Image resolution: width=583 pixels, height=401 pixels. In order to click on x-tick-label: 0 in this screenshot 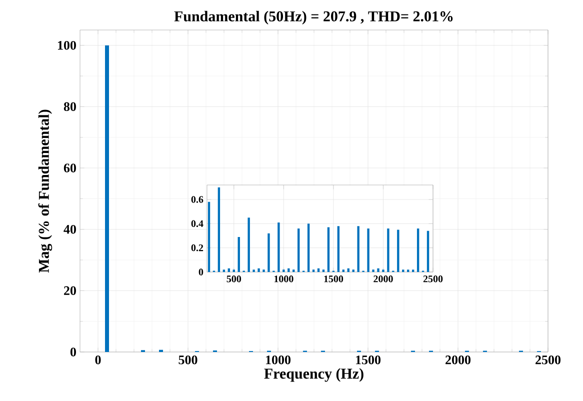, I will do `click(98, 360)`.